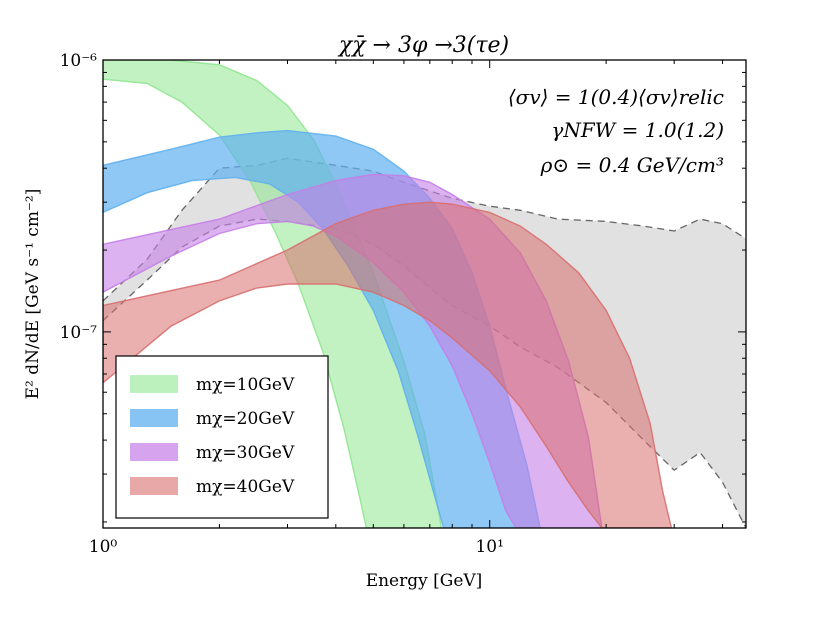  I want to click on annotation-local-density: ρ⊙ = 0.4 GeV/cm³, so click(632, 165).